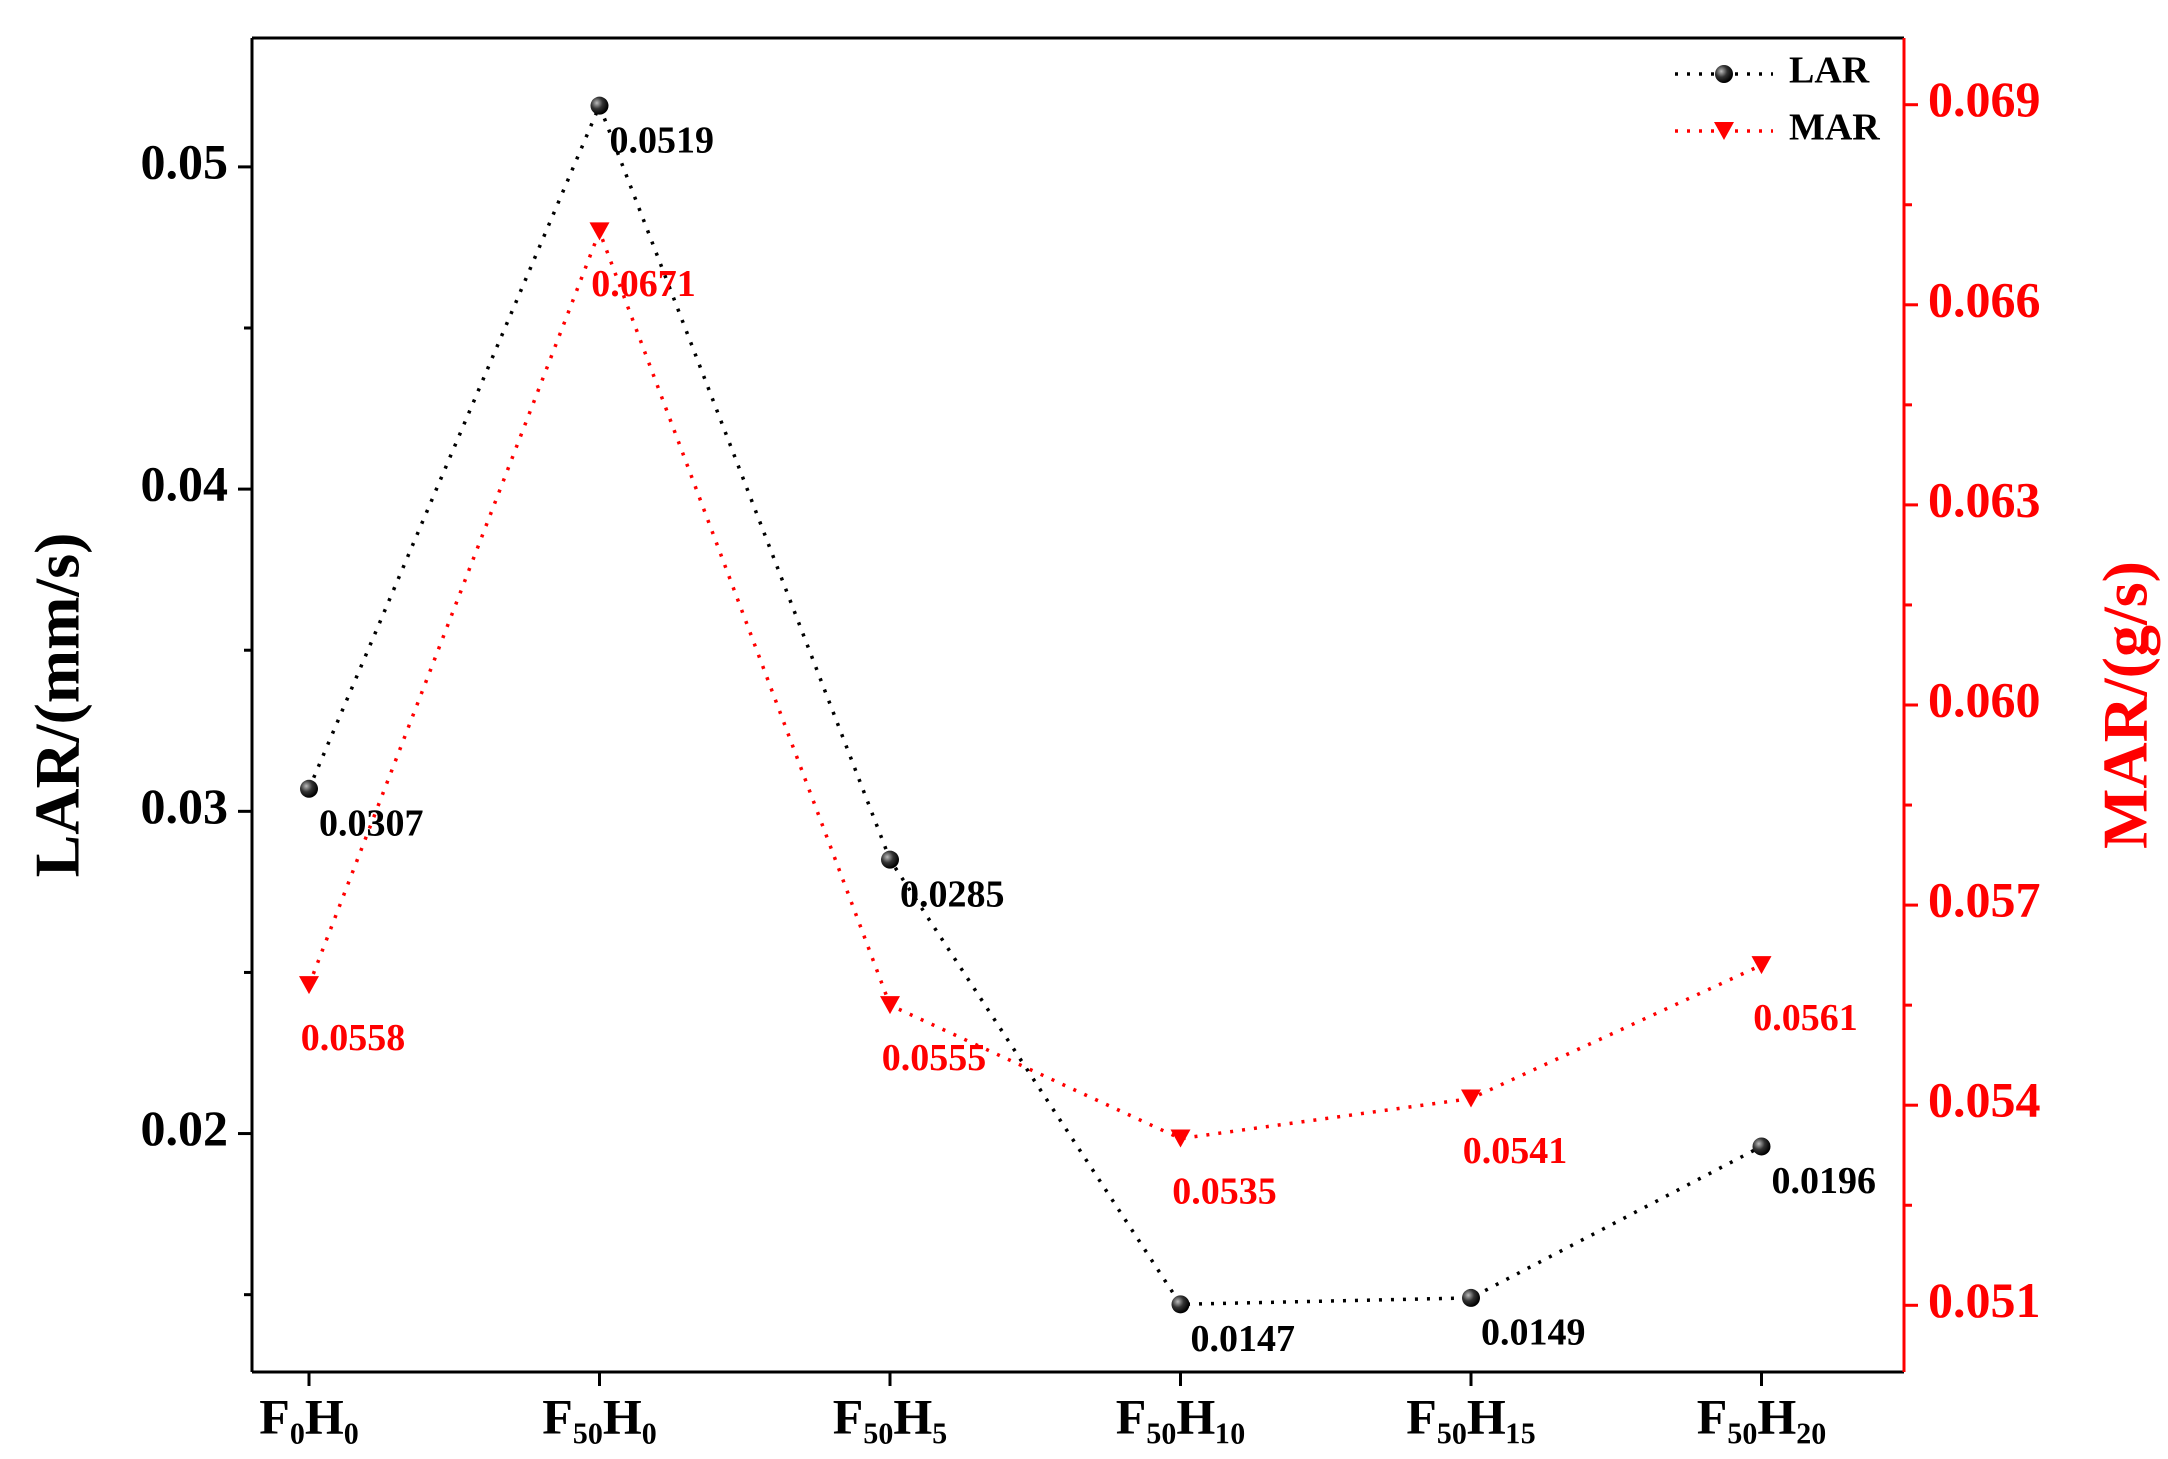 The image size is (2168, 1459). I want to click on data-label: 0.0555, so click(934, 1058).